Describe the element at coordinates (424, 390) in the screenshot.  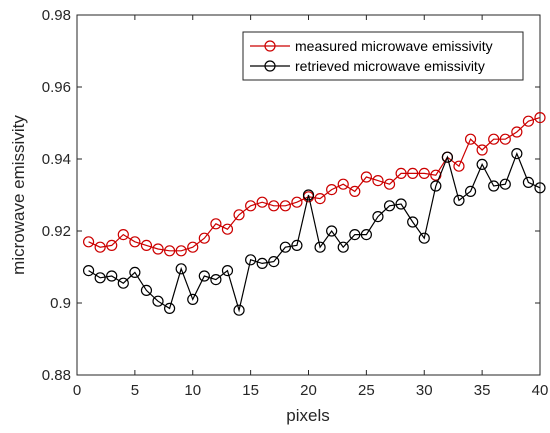
I see `x-tick-label: 30` at that location.